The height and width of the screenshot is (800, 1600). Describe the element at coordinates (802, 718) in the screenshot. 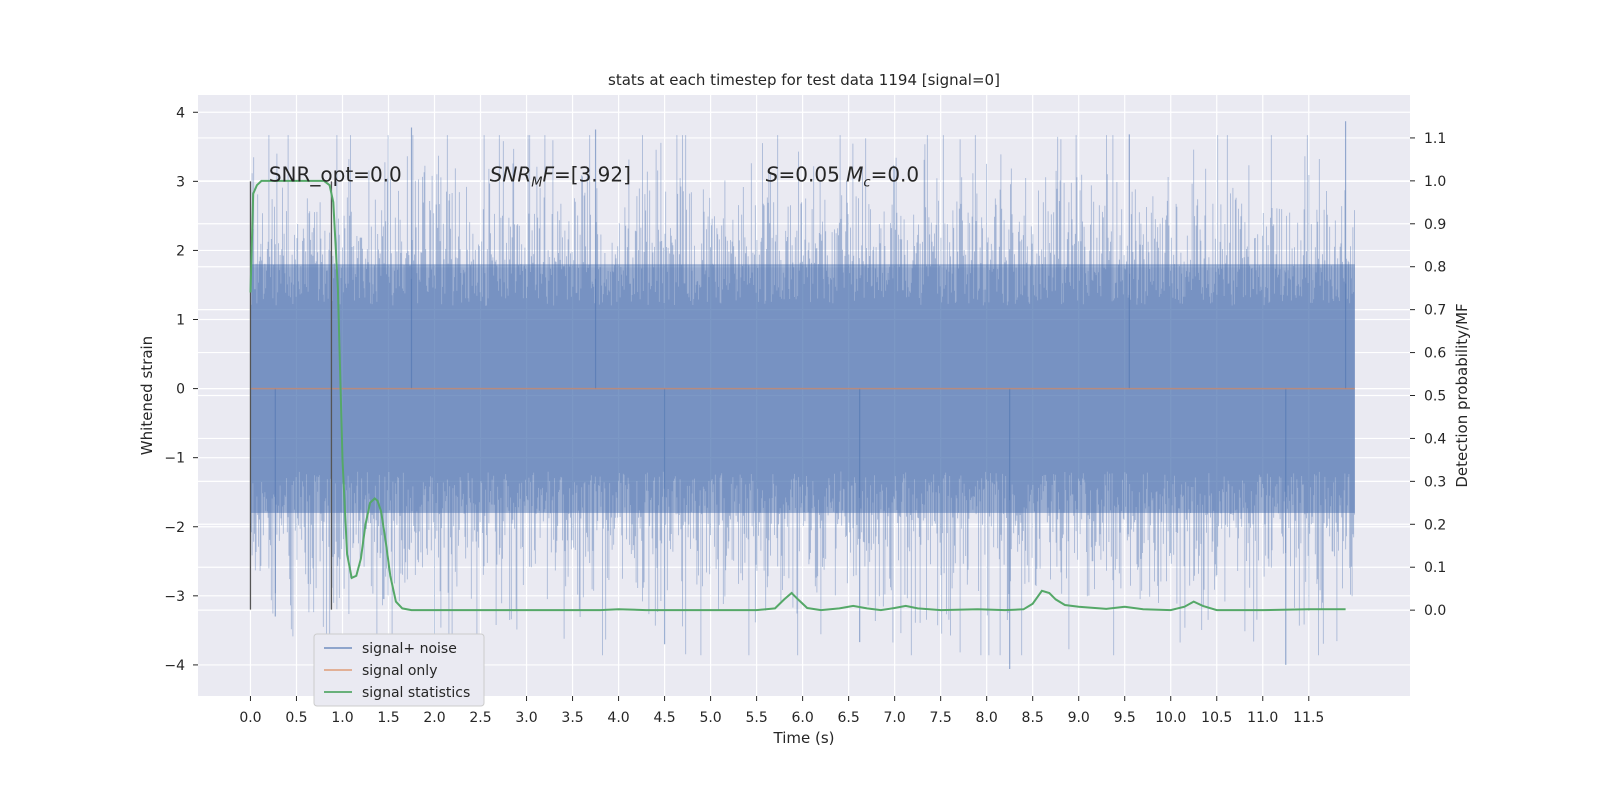

I see `x-tick-label: 6.0` at that location.